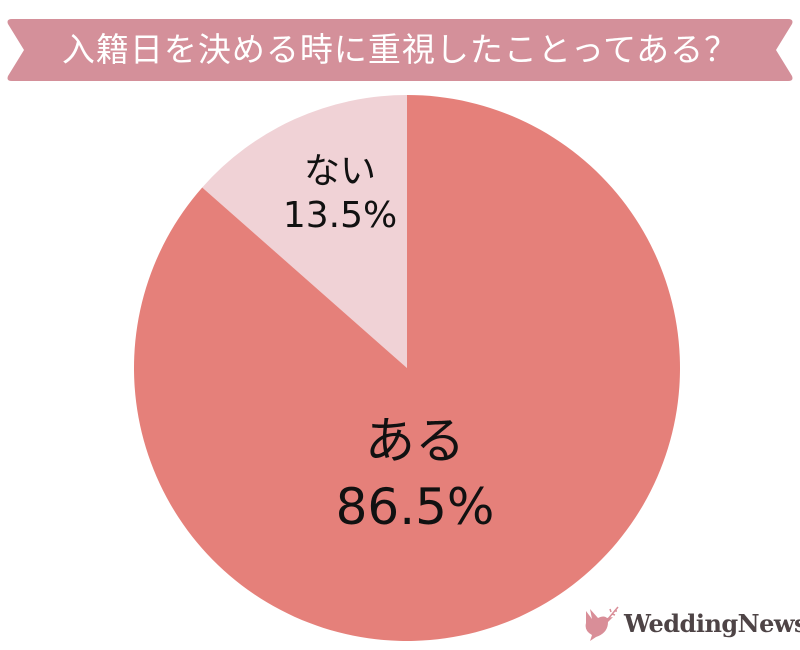  Describe the element at coordinates (712, 623) in the screenshot. I see `logo-text: WeddingNews` at that location.